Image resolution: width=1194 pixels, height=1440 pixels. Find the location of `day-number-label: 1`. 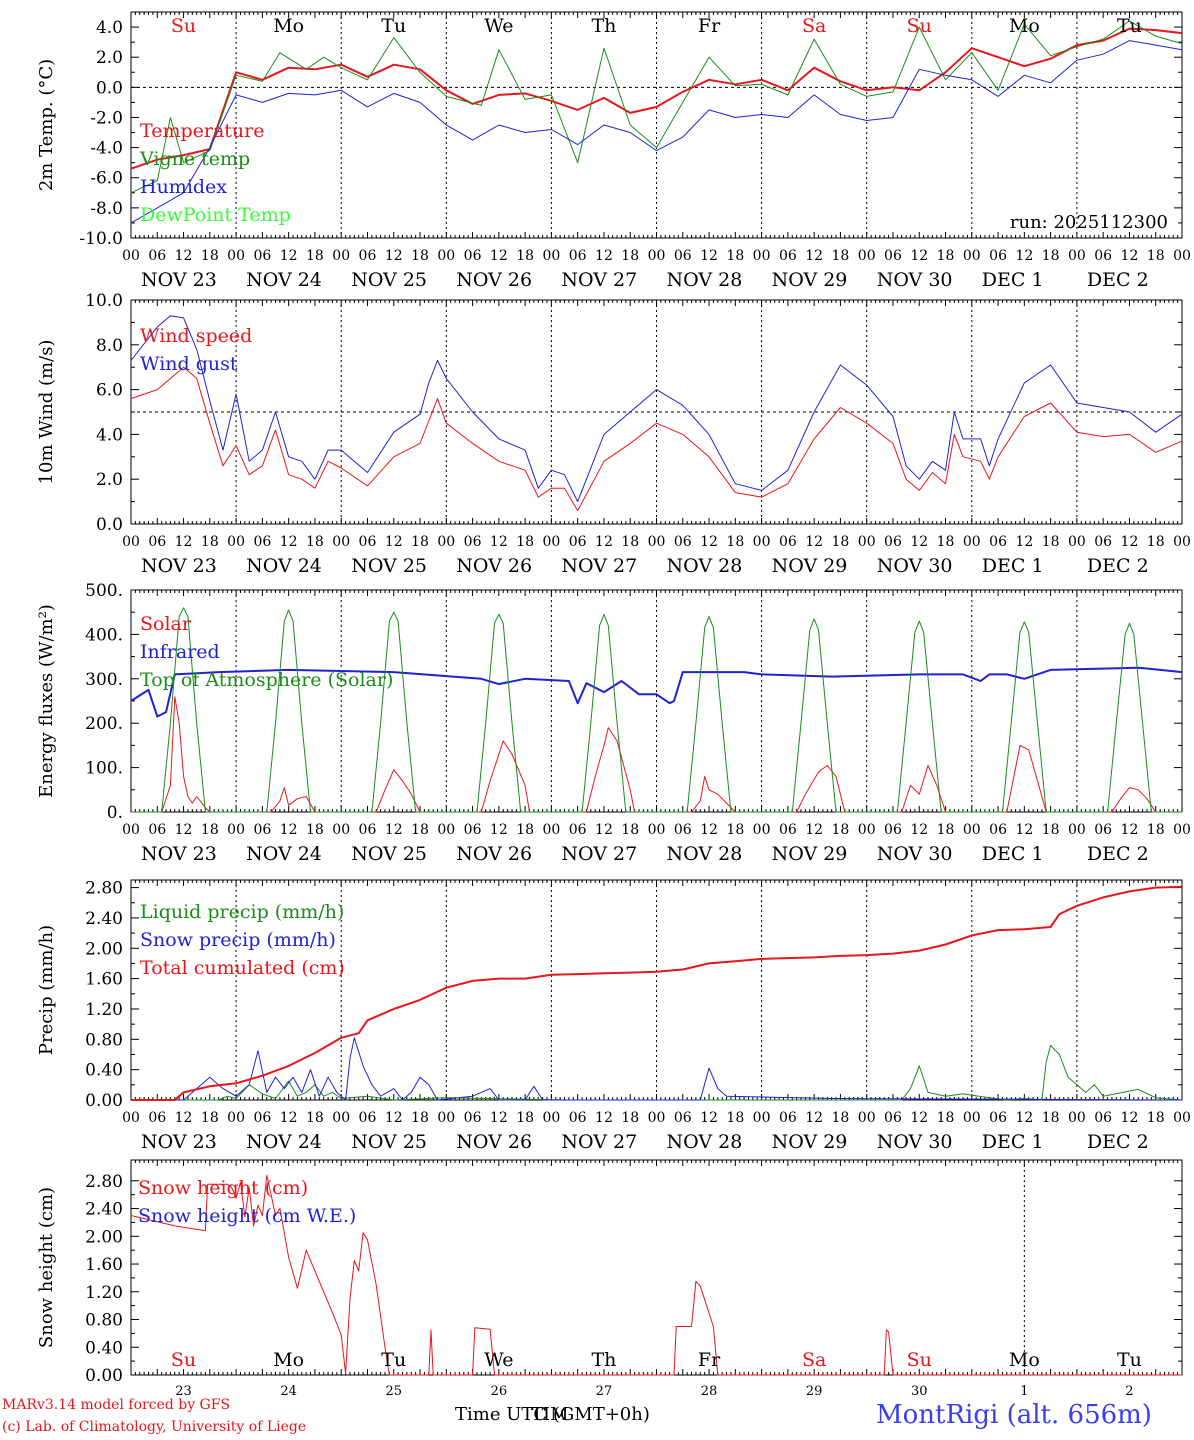

day-number-label: 1 is located at coordinates (1024, 1391).